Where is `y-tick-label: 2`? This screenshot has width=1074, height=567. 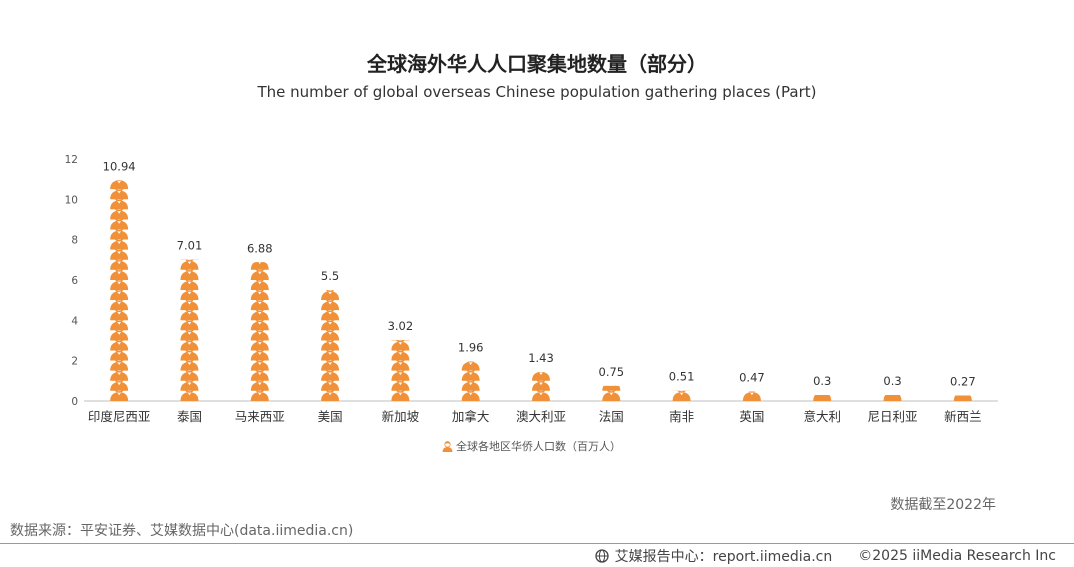
y-tick-label: 2 is located at coordinates (74, 362).